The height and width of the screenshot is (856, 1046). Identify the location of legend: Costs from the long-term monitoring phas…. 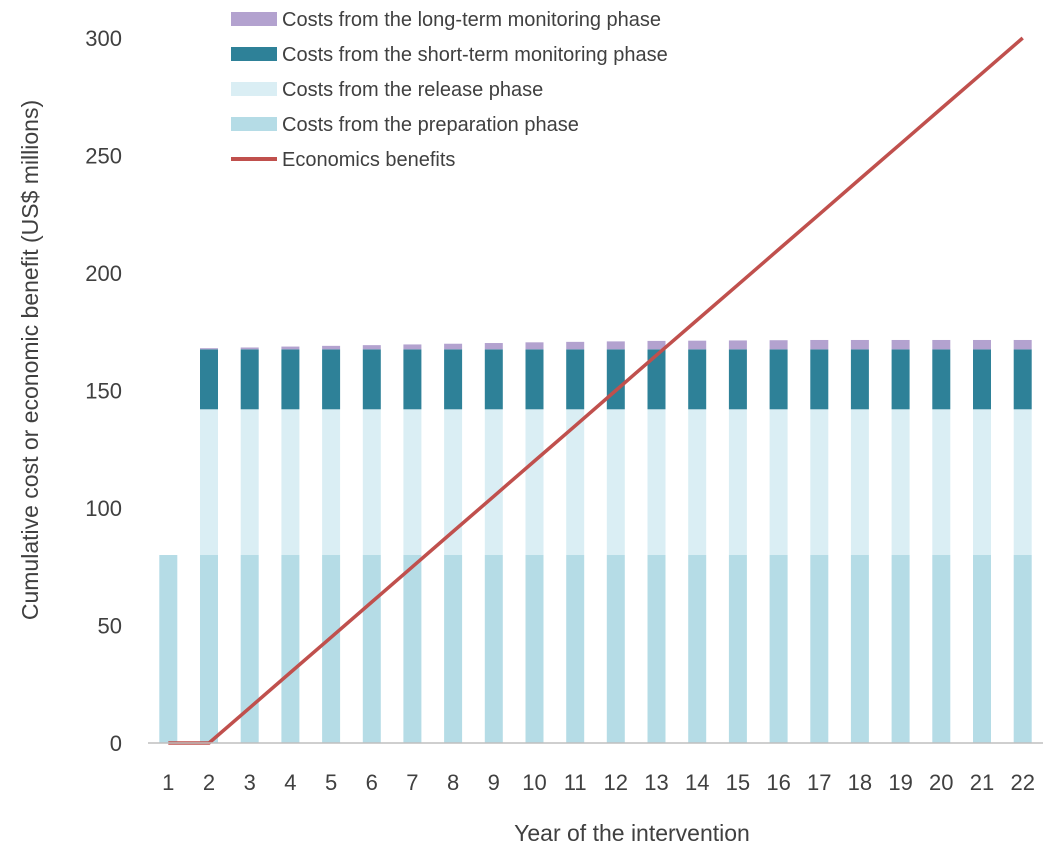
(449, 90).